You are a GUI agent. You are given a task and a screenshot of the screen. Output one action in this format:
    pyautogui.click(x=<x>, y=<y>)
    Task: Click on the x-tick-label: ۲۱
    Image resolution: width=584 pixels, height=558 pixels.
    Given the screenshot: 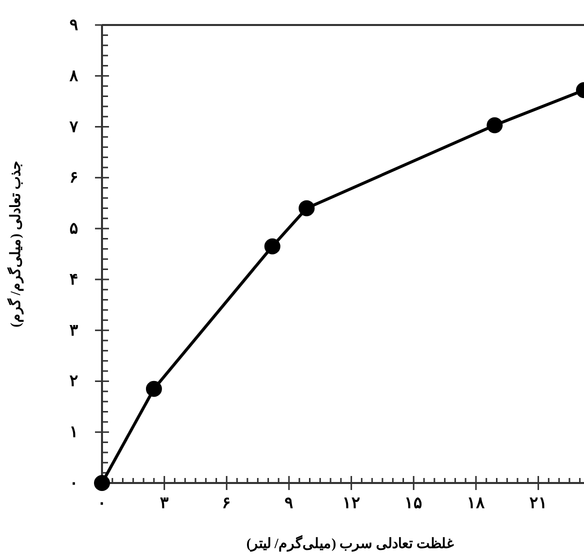 What is the action you would take?
    pyautogui.click(x=538, y=503)
    